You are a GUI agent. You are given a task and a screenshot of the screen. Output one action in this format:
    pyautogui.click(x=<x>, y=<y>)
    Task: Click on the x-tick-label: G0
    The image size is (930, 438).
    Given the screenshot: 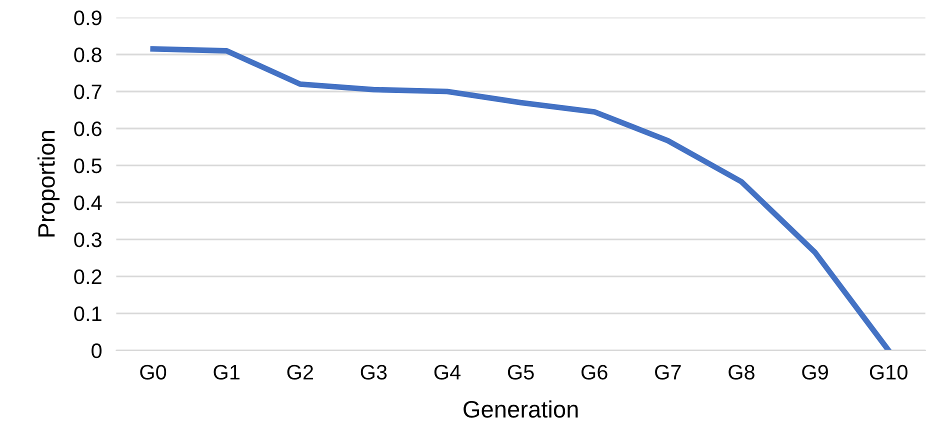 What is the action you would take?
    pyautogui.click(x=153, y=372)
    